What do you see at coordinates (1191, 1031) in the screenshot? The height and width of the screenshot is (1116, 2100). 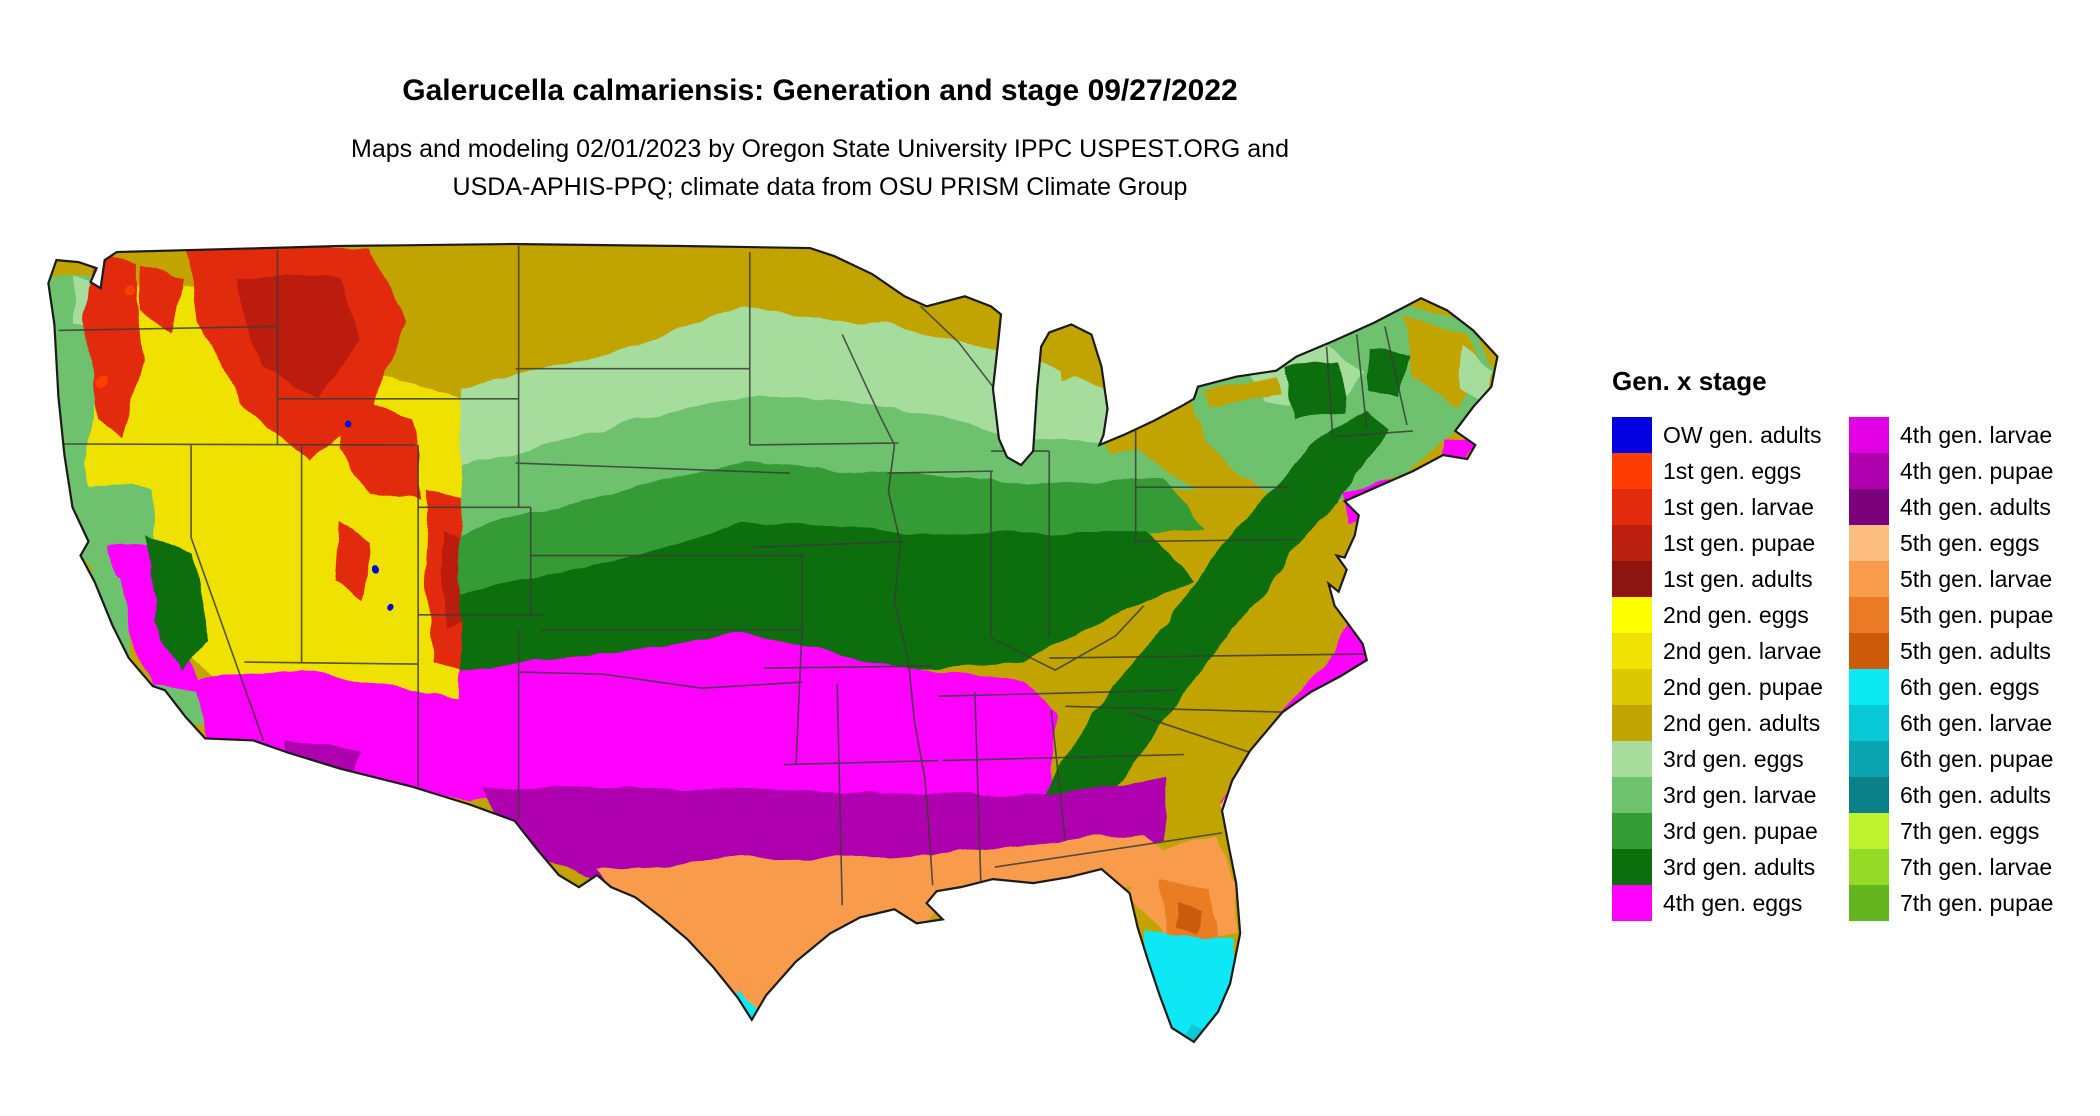 I see `patch-sflorida-6th-larvae` at bounding box center [1191, 1031].